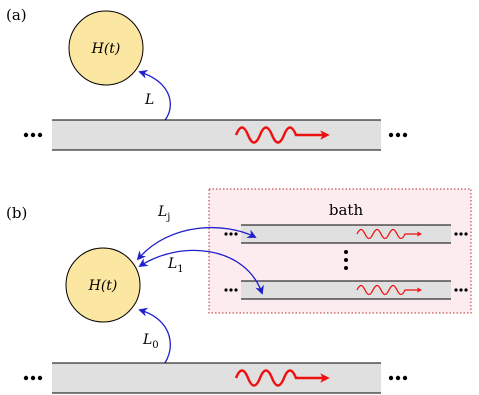 Image resolution: width=479 pixels, height=395 pixels. What do you see at coordinates (16, 213) in the screenshot?
I see `panel-b-label: (b)` at bounding box center [16, 213].